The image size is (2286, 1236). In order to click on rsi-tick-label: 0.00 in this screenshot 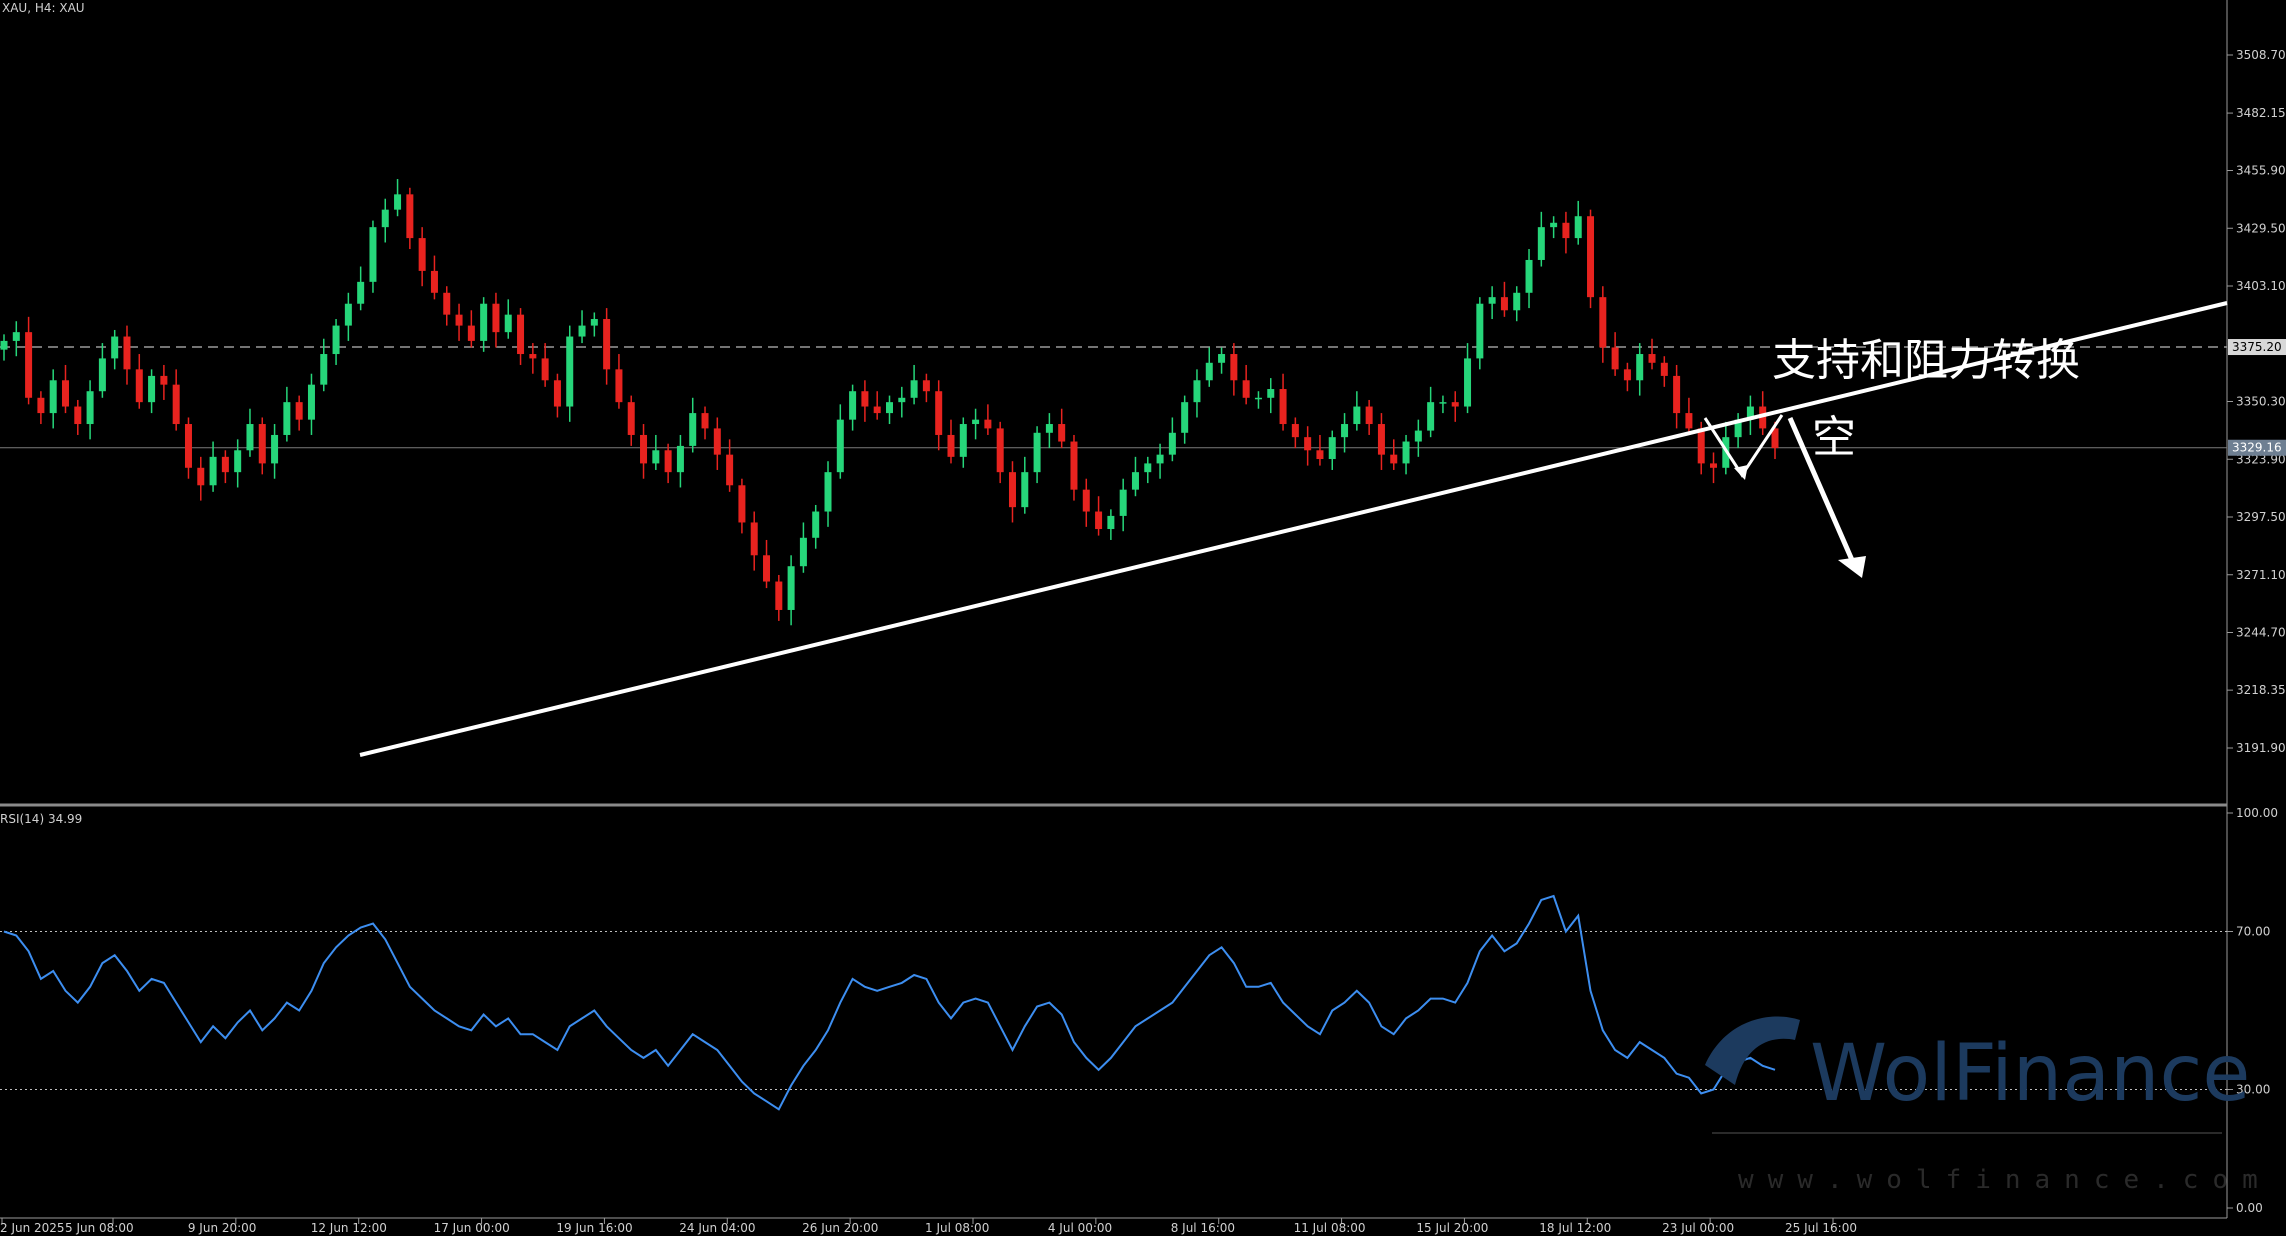, I will do `click(2249, 1208)`.